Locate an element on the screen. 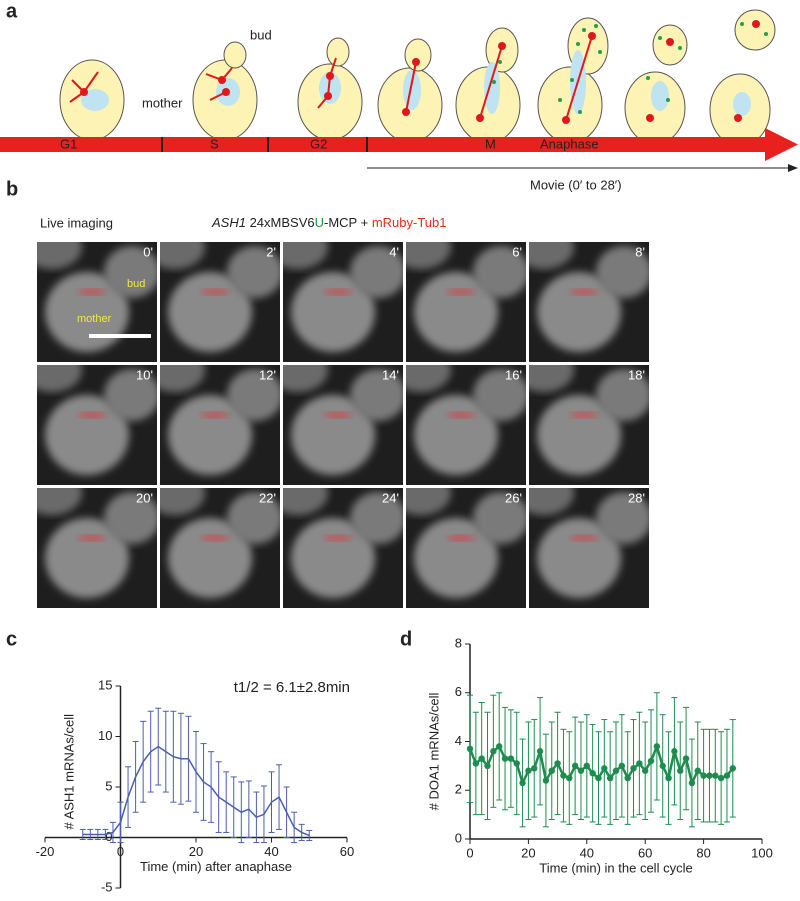 The image size is (800, 901). image-tile: 4' is located at coordinates (343, 302).